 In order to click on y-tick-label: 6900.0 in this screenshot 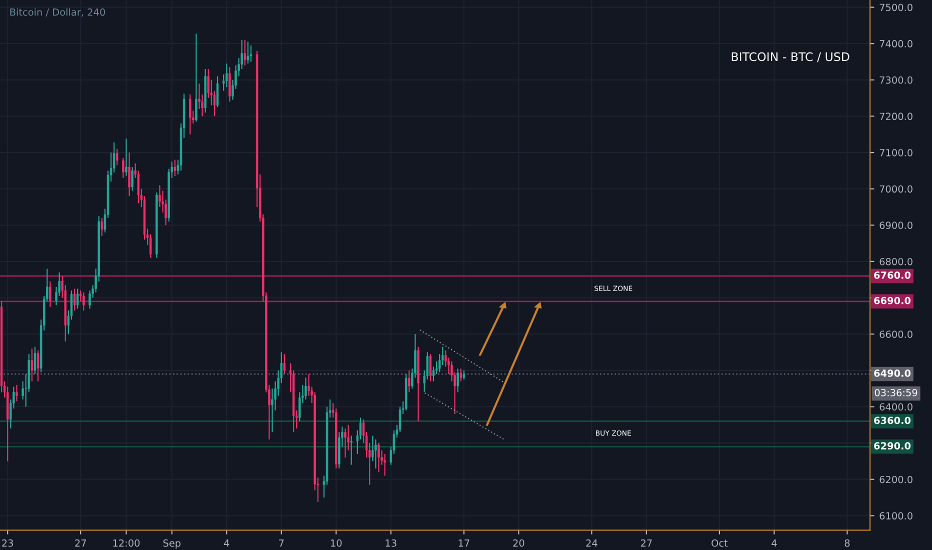, I will do `click(896, 225)`.